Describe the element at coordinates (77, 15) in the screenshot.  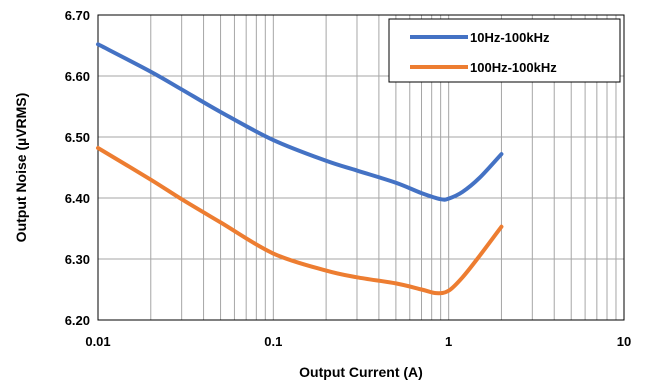
I see `y-tick-label: 6.70` at that location.